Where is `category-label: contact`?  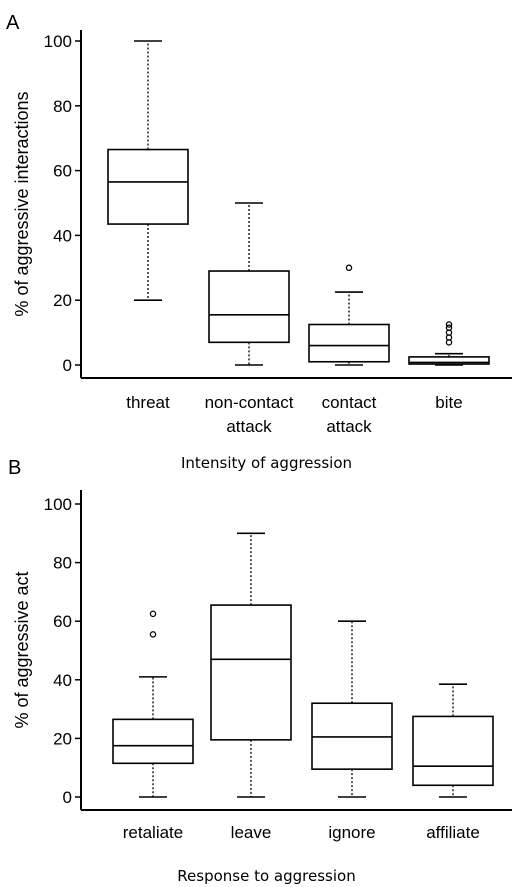
category-label: contact is located at coordinates (349, 402).